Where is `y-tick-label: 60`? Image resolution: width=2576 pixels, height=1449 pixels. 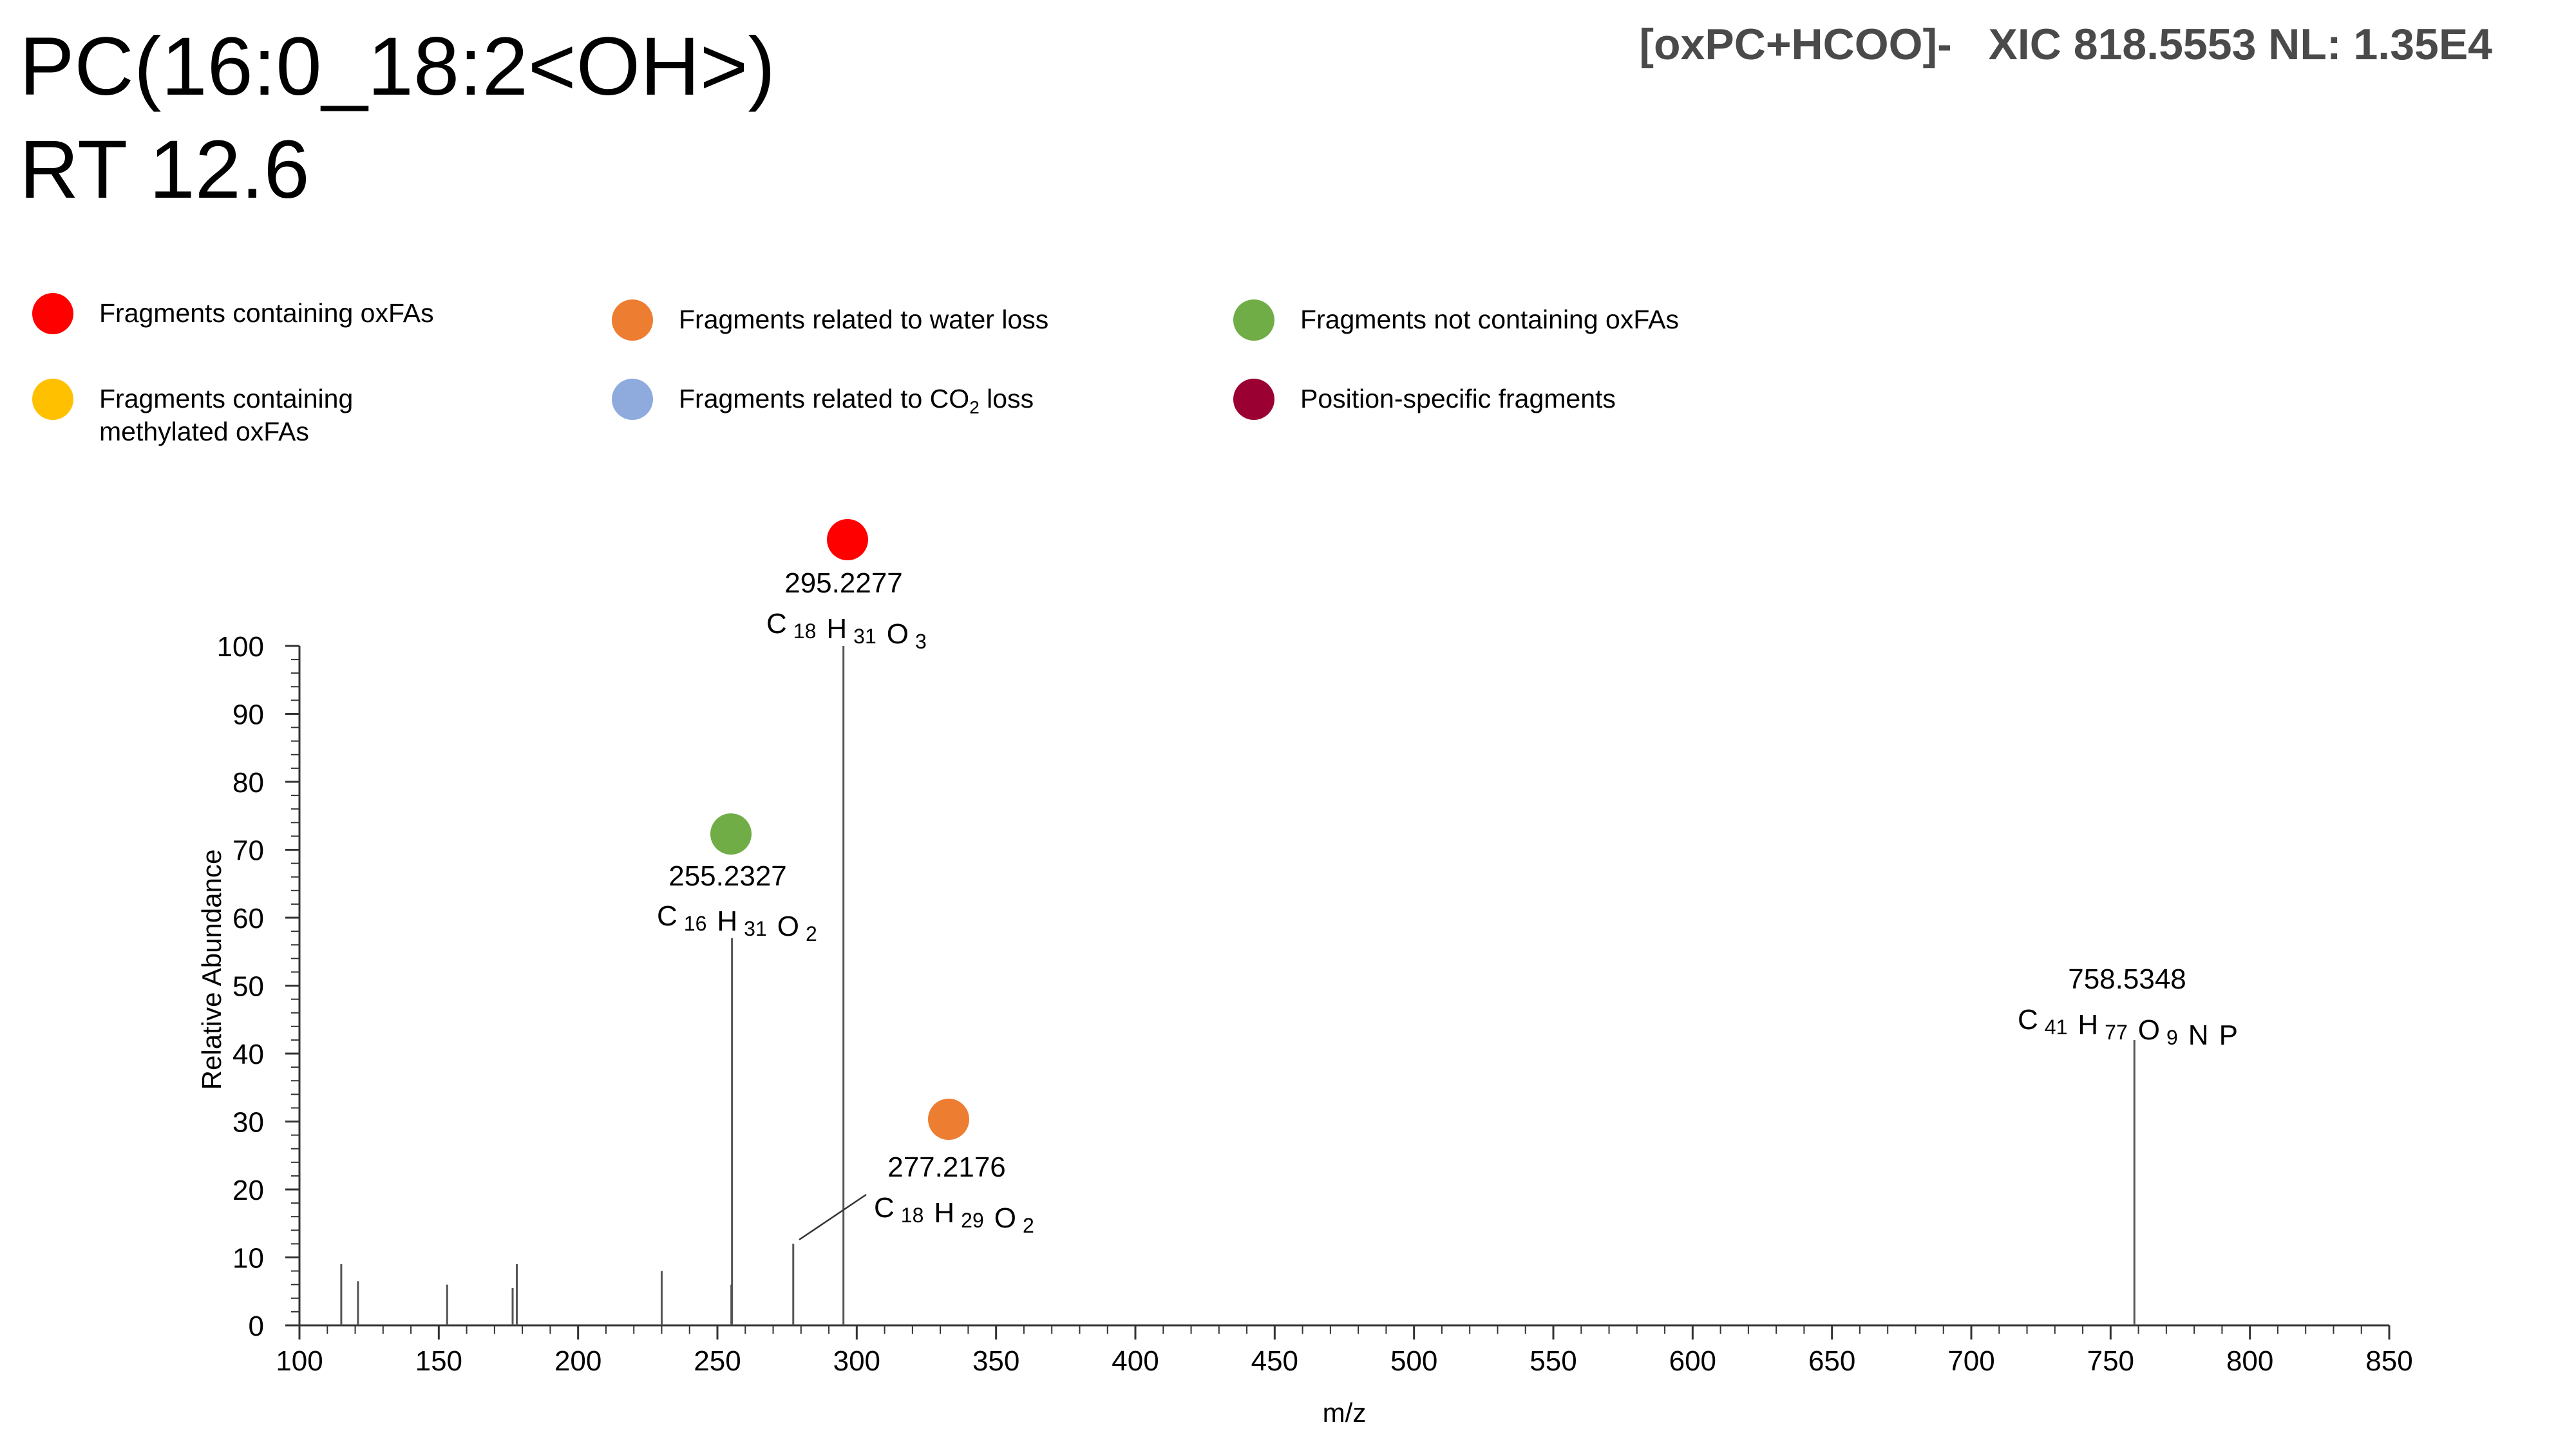 y-tick-label: 60 is located at coordinates (248, 918).